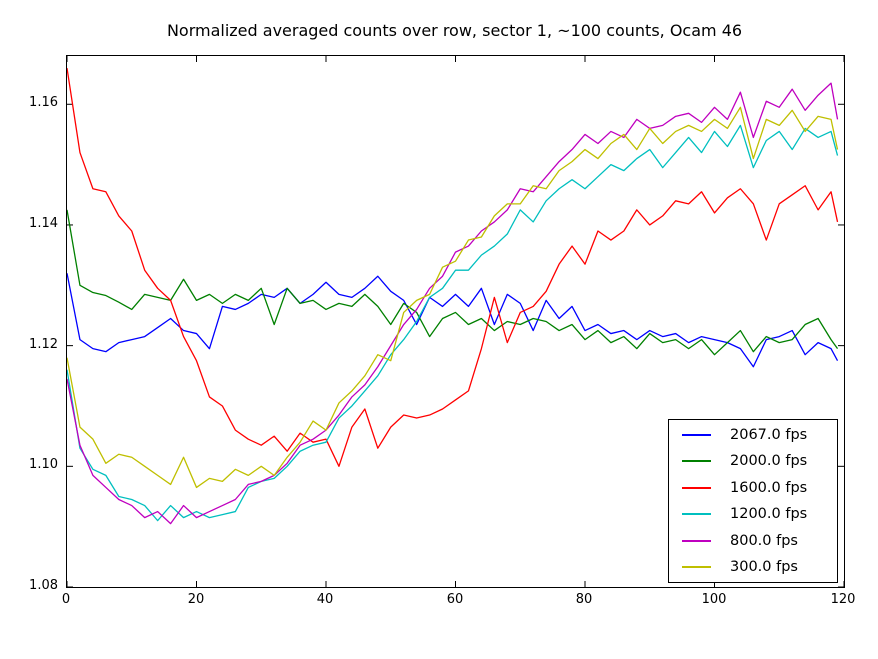 The height and width of the screenshot is (659, 878). What do you see at coordinates (43, 585) in the screenshot?
I see `ytick-label: 1.08` at bounding box center [43, 585].